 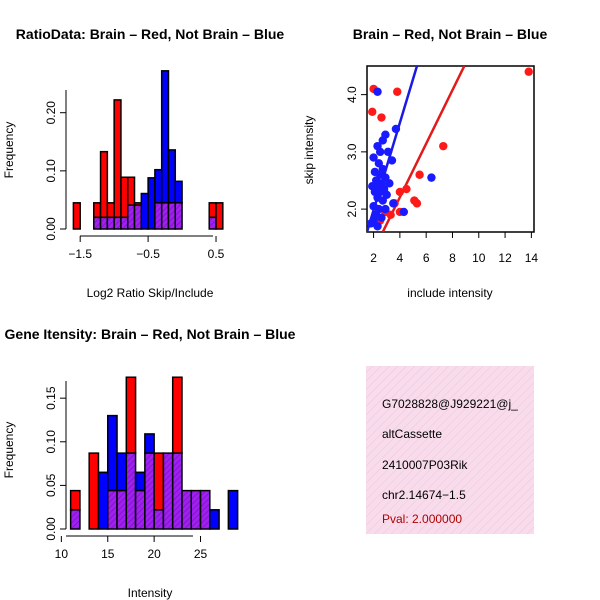 I want to click on scatter-xtick-label: 8, so click(x=452, y=258).